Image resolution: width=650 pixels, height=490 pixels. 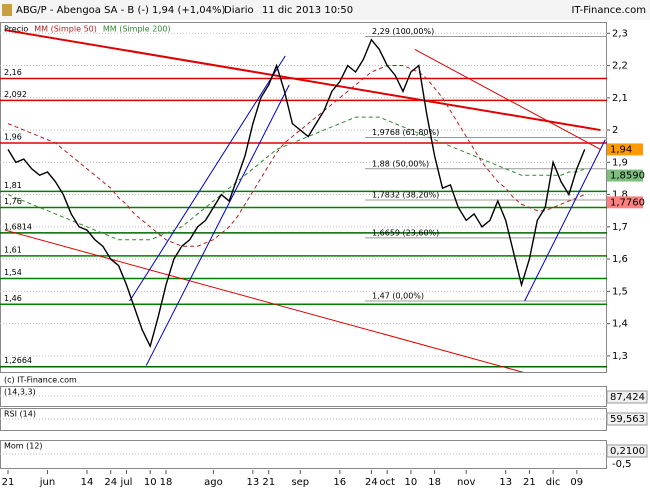 I want to click on legend-entry: MM (Simple 50), so click(x=65, y=29).